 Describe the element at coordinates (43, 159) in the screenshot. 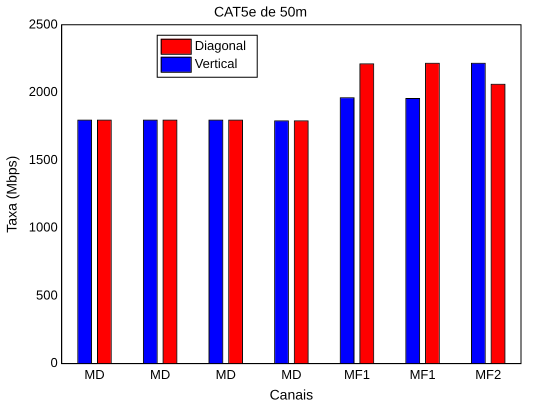

I see `y-tick-label: 1500` at that location.